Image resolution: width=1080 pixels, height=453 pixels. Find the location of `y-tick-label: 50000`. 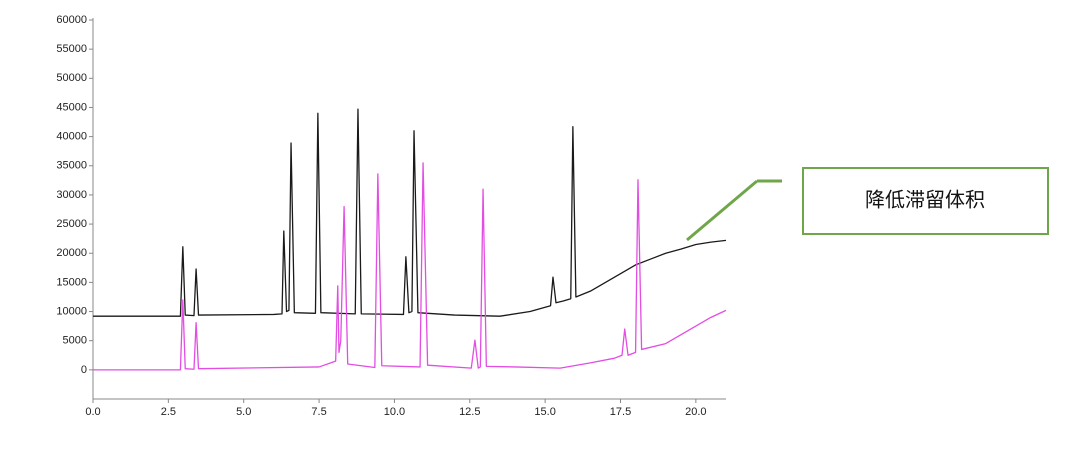

y-tick-label: 50000 is located at coordinates (71, 78).